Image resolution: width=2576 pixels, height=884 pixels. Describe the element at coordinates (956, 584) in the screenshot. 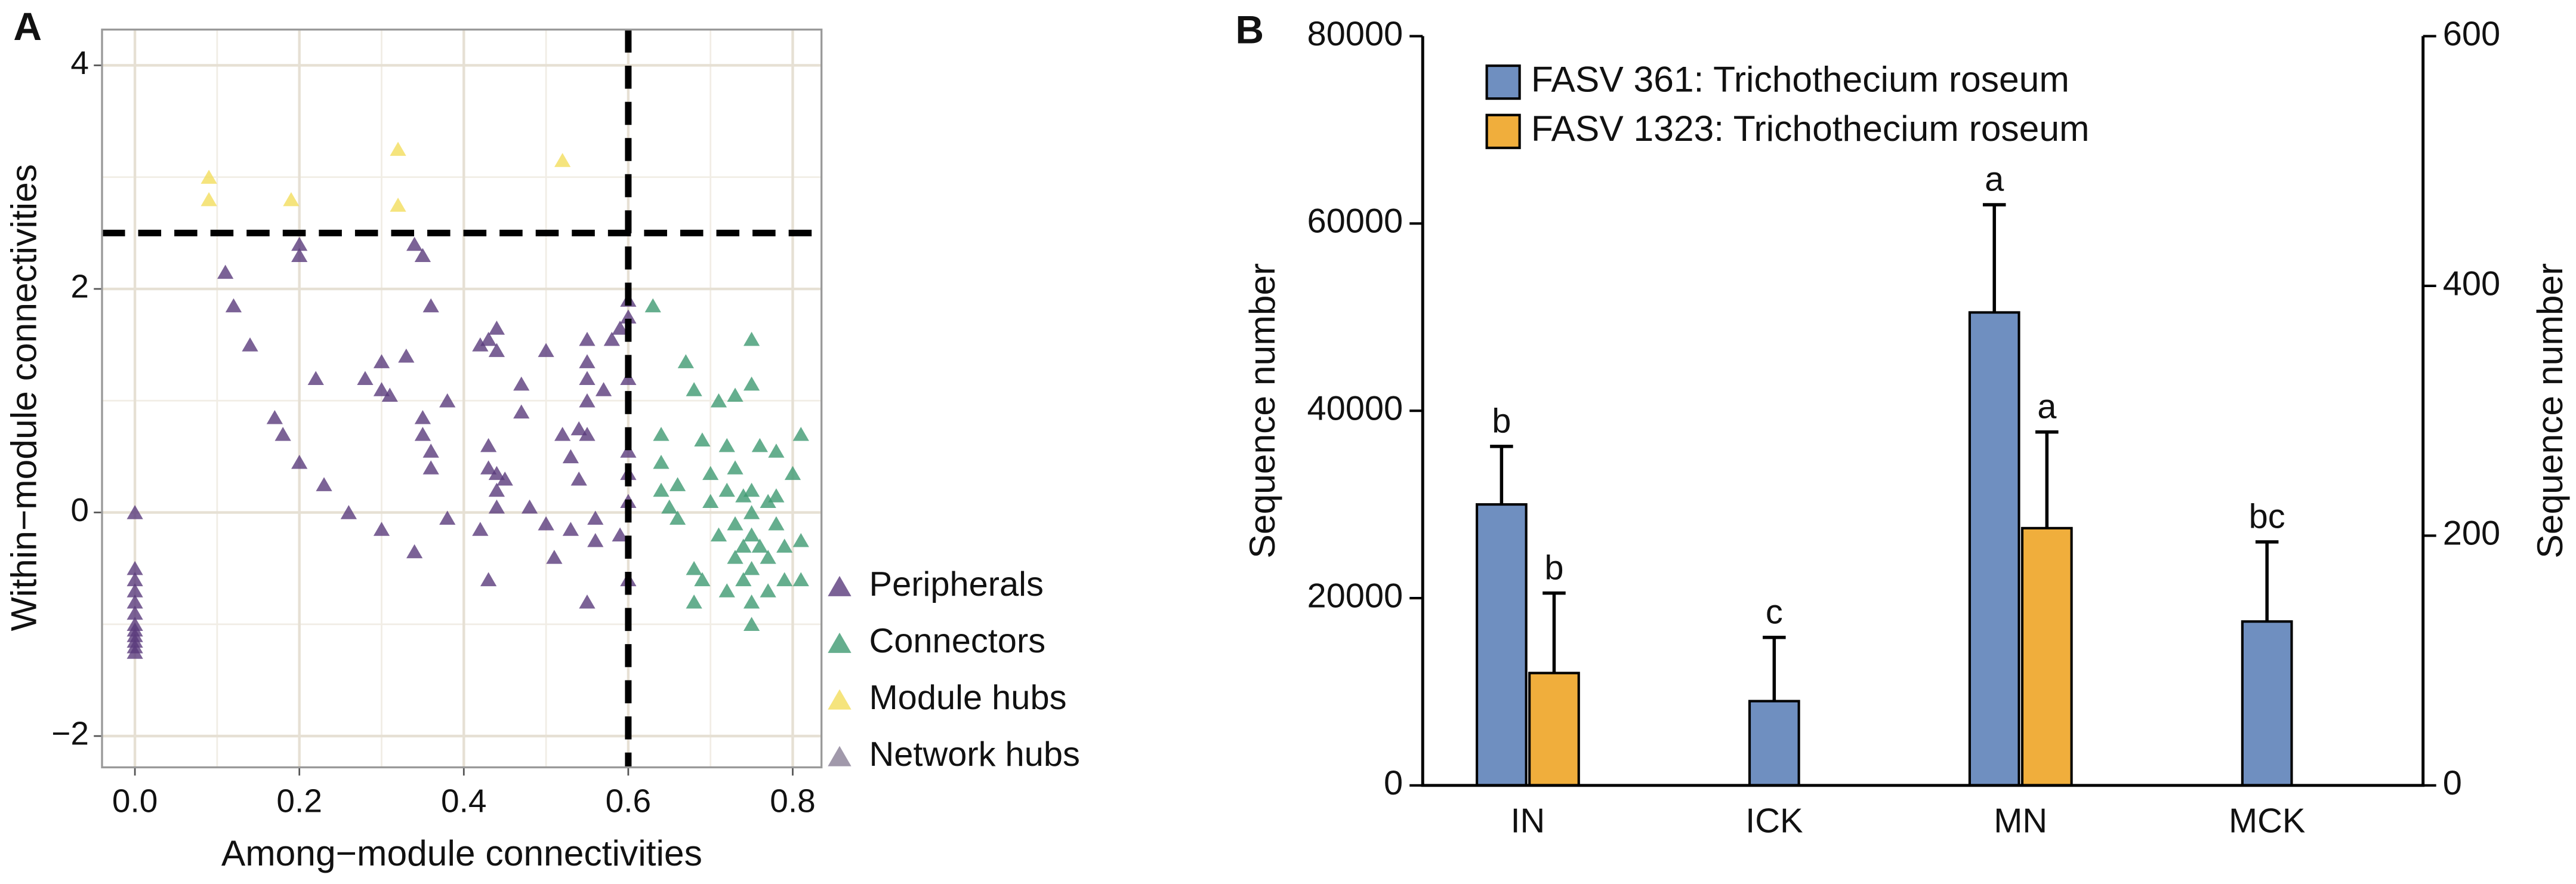

I see `legend-label: Peripherals` at that location.